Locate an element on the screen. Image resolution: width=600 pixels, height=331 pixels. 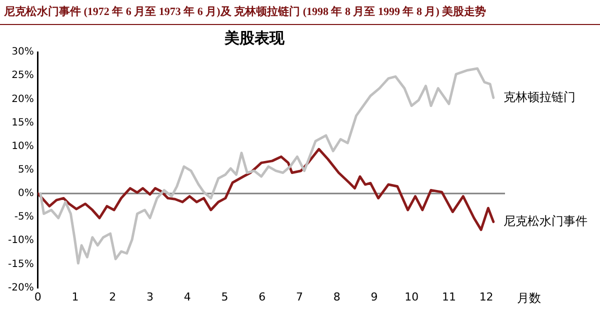
y-tick-label: -5% is located at coordinates (24, 217).